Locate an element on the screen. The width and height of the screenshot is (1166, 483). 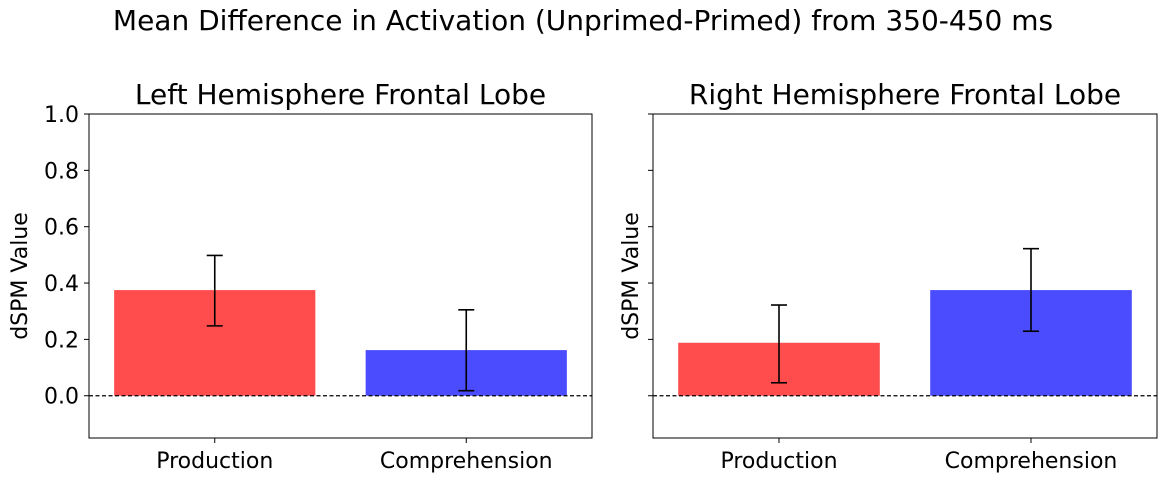
panel1-title: Left Hemisphere Frontal Lobe is located at coordinates (340, 94).